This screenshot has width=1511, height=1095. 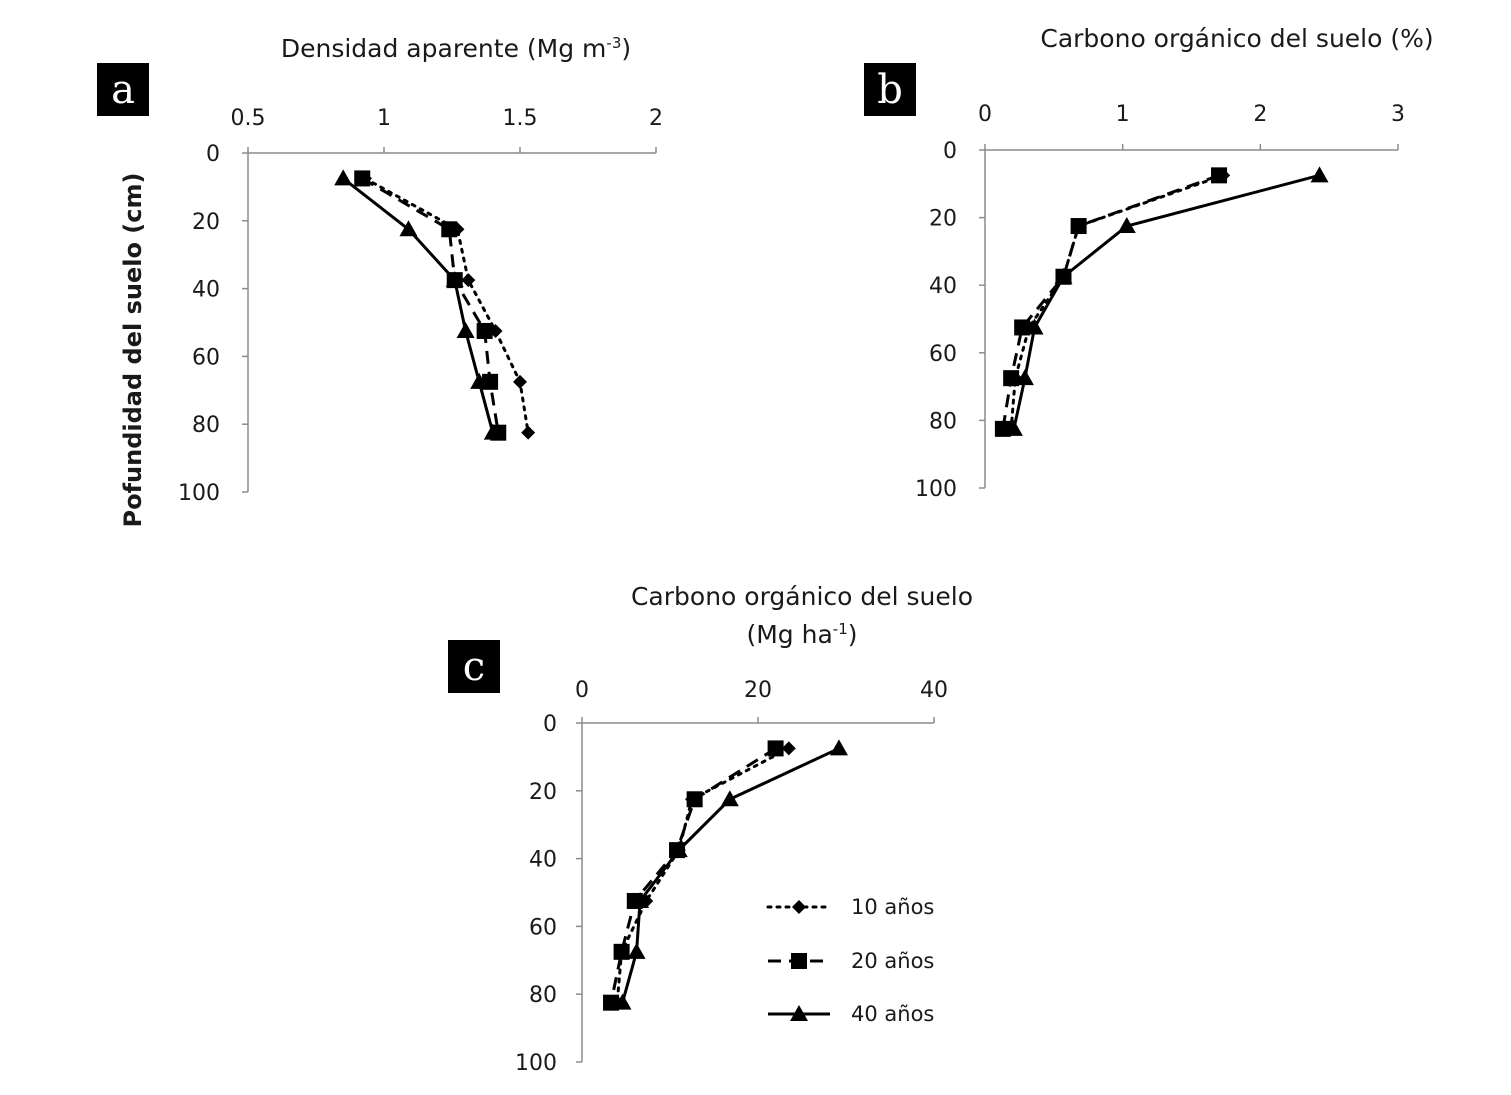 What do you see at coordinates (799, 907) in the screenshot?
I see `legend-marker-diamond` at bounding box center [799, 907].